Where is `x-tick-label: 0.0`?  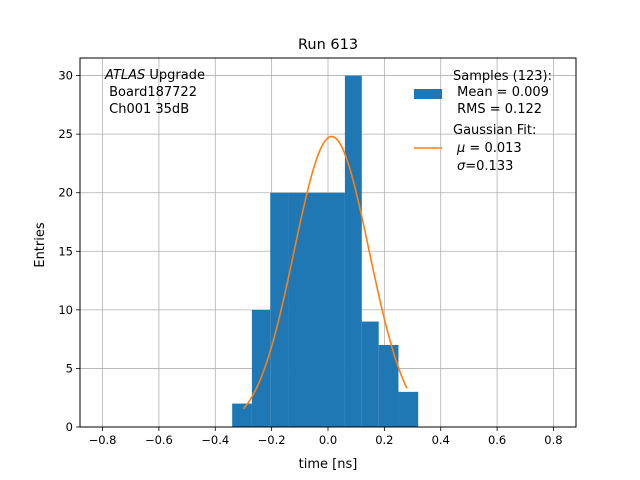
x-tick-label: 0.0 is located at coordinates (328, 440).